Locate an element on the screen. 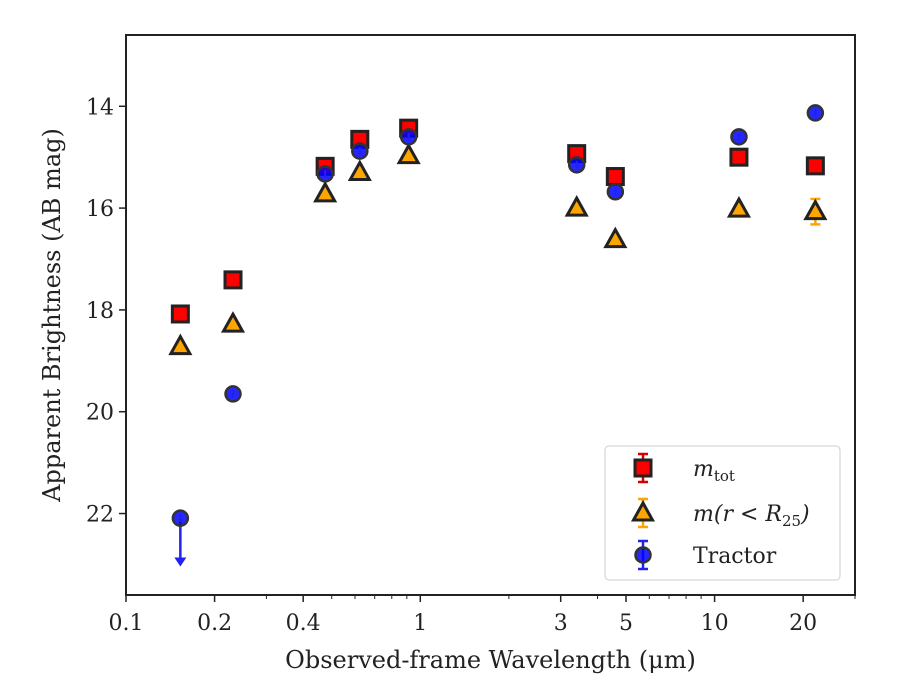 The image size is (900, 700). y-tick-label: 22 is located at coordinates (100, 515).